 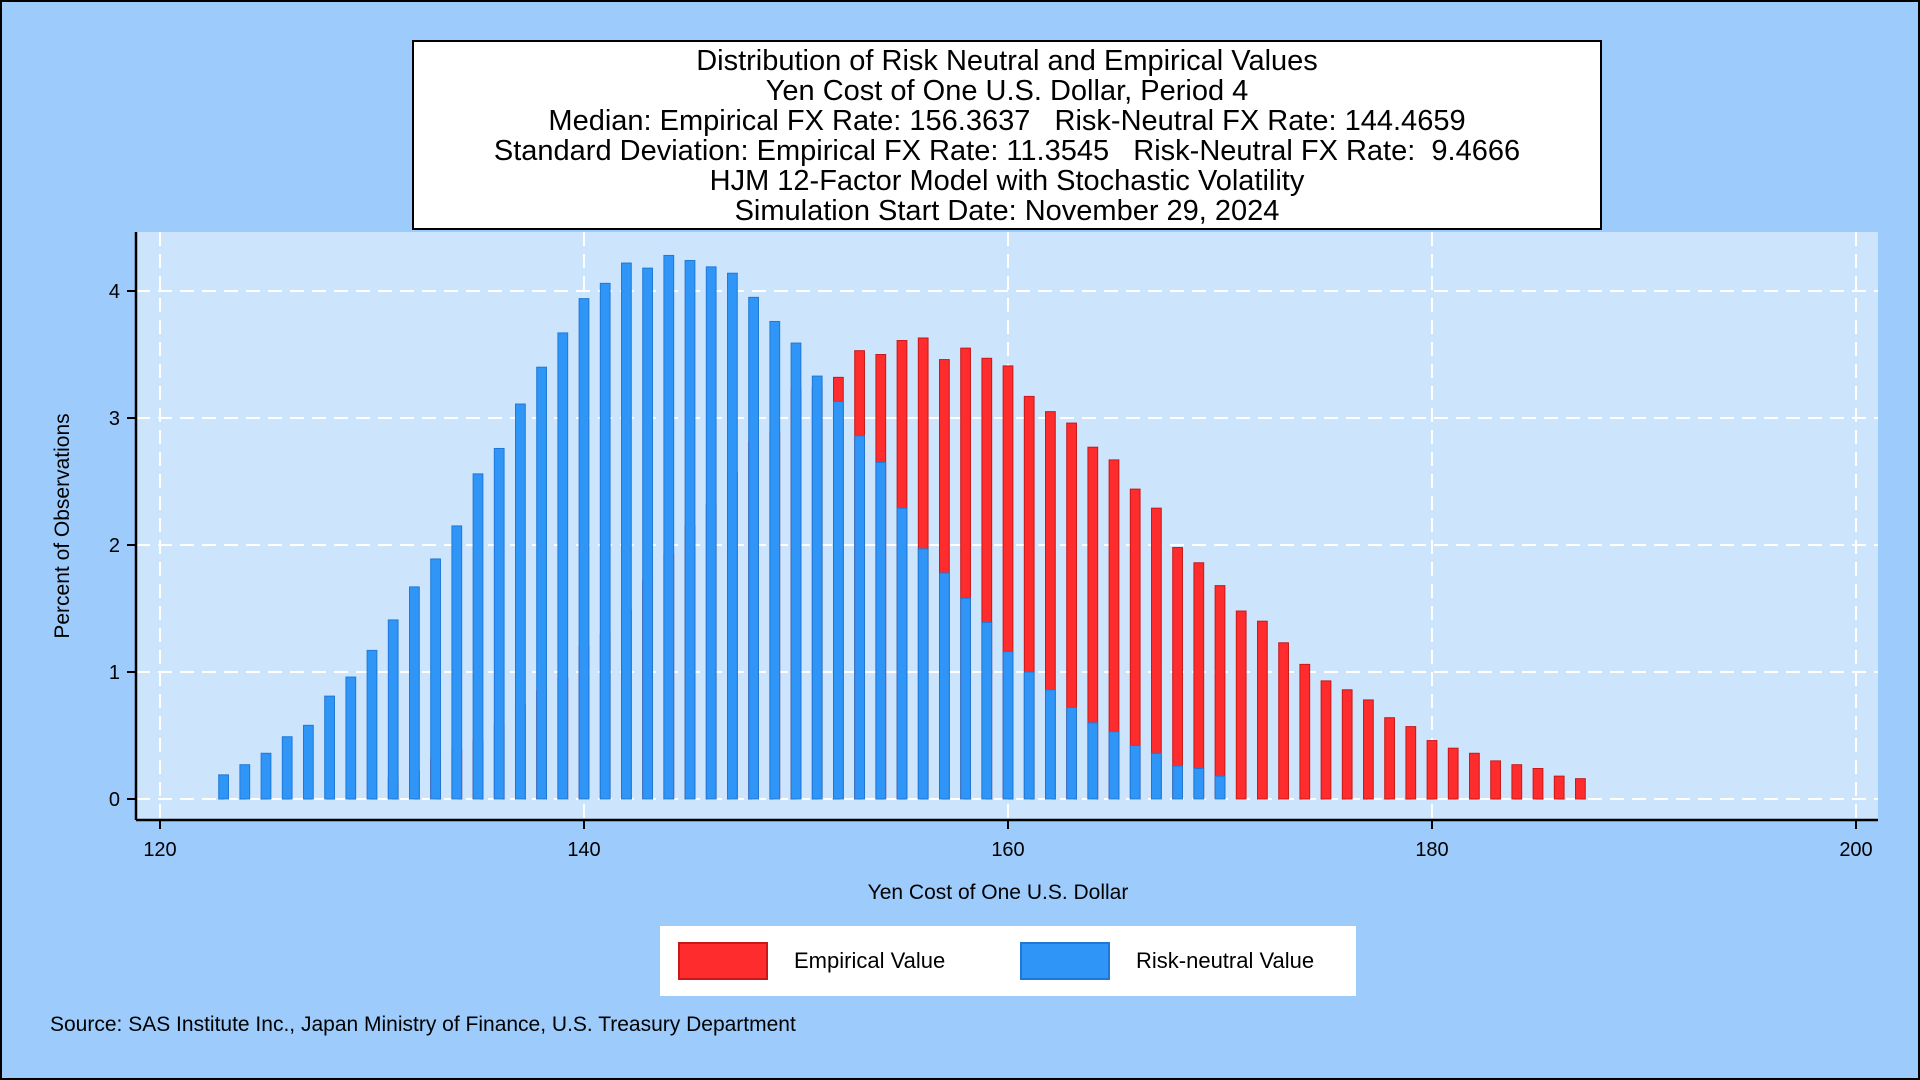 What do you see at coordinates (1431, 850) in the screenshot?
I see `x-tick-label: 180` at bounding box center [1431, 850].